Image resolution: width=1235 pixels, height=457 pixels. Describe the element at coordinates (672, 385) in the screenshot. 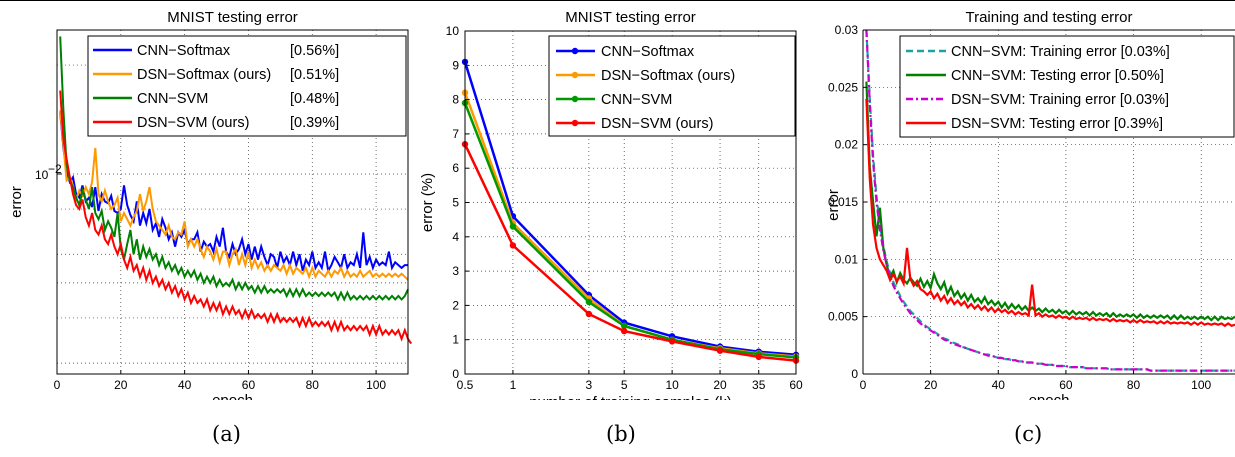

I see `x-tick-label: 10` at that location.